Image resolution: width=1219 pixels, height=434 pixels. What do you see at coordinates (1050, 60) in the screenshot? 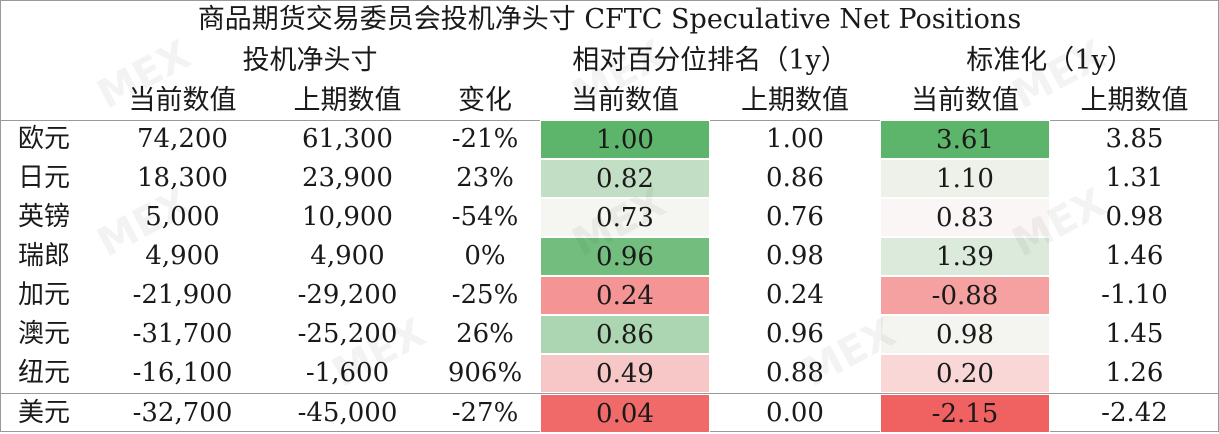
I see `group-header-std: 标准化（1y）` at bounding box center [1050, 60].